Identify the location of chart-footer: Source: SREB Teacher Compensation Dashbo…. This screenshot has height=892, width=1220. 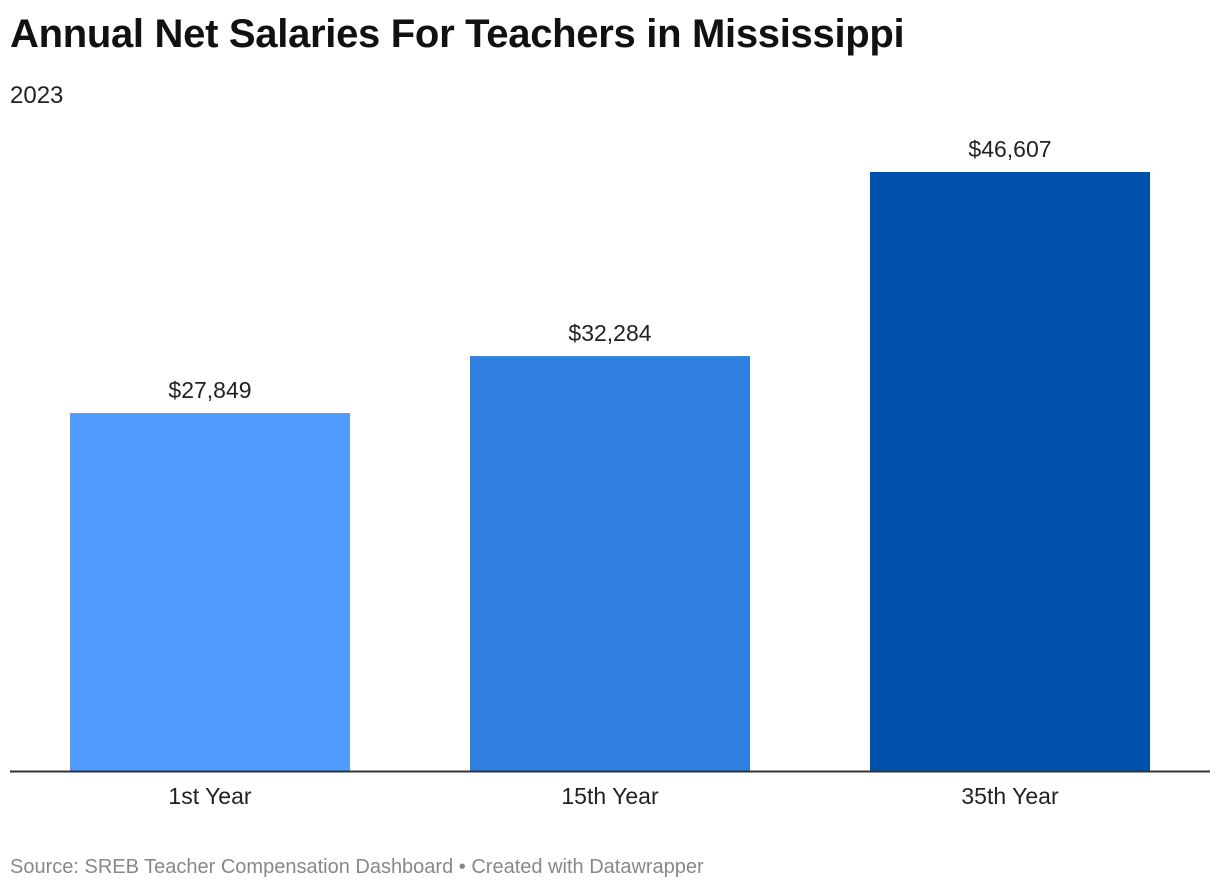
(357, 867).